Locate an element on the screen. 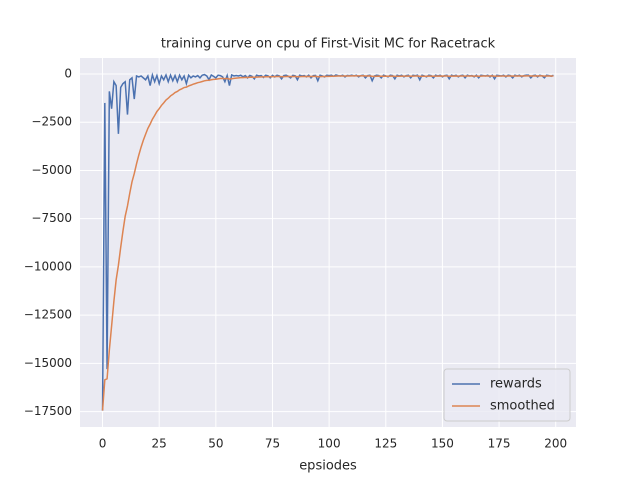 The height and width of the screenshot is (484, 640). x-tick-label: 200 is located at coordinates (555, 444).